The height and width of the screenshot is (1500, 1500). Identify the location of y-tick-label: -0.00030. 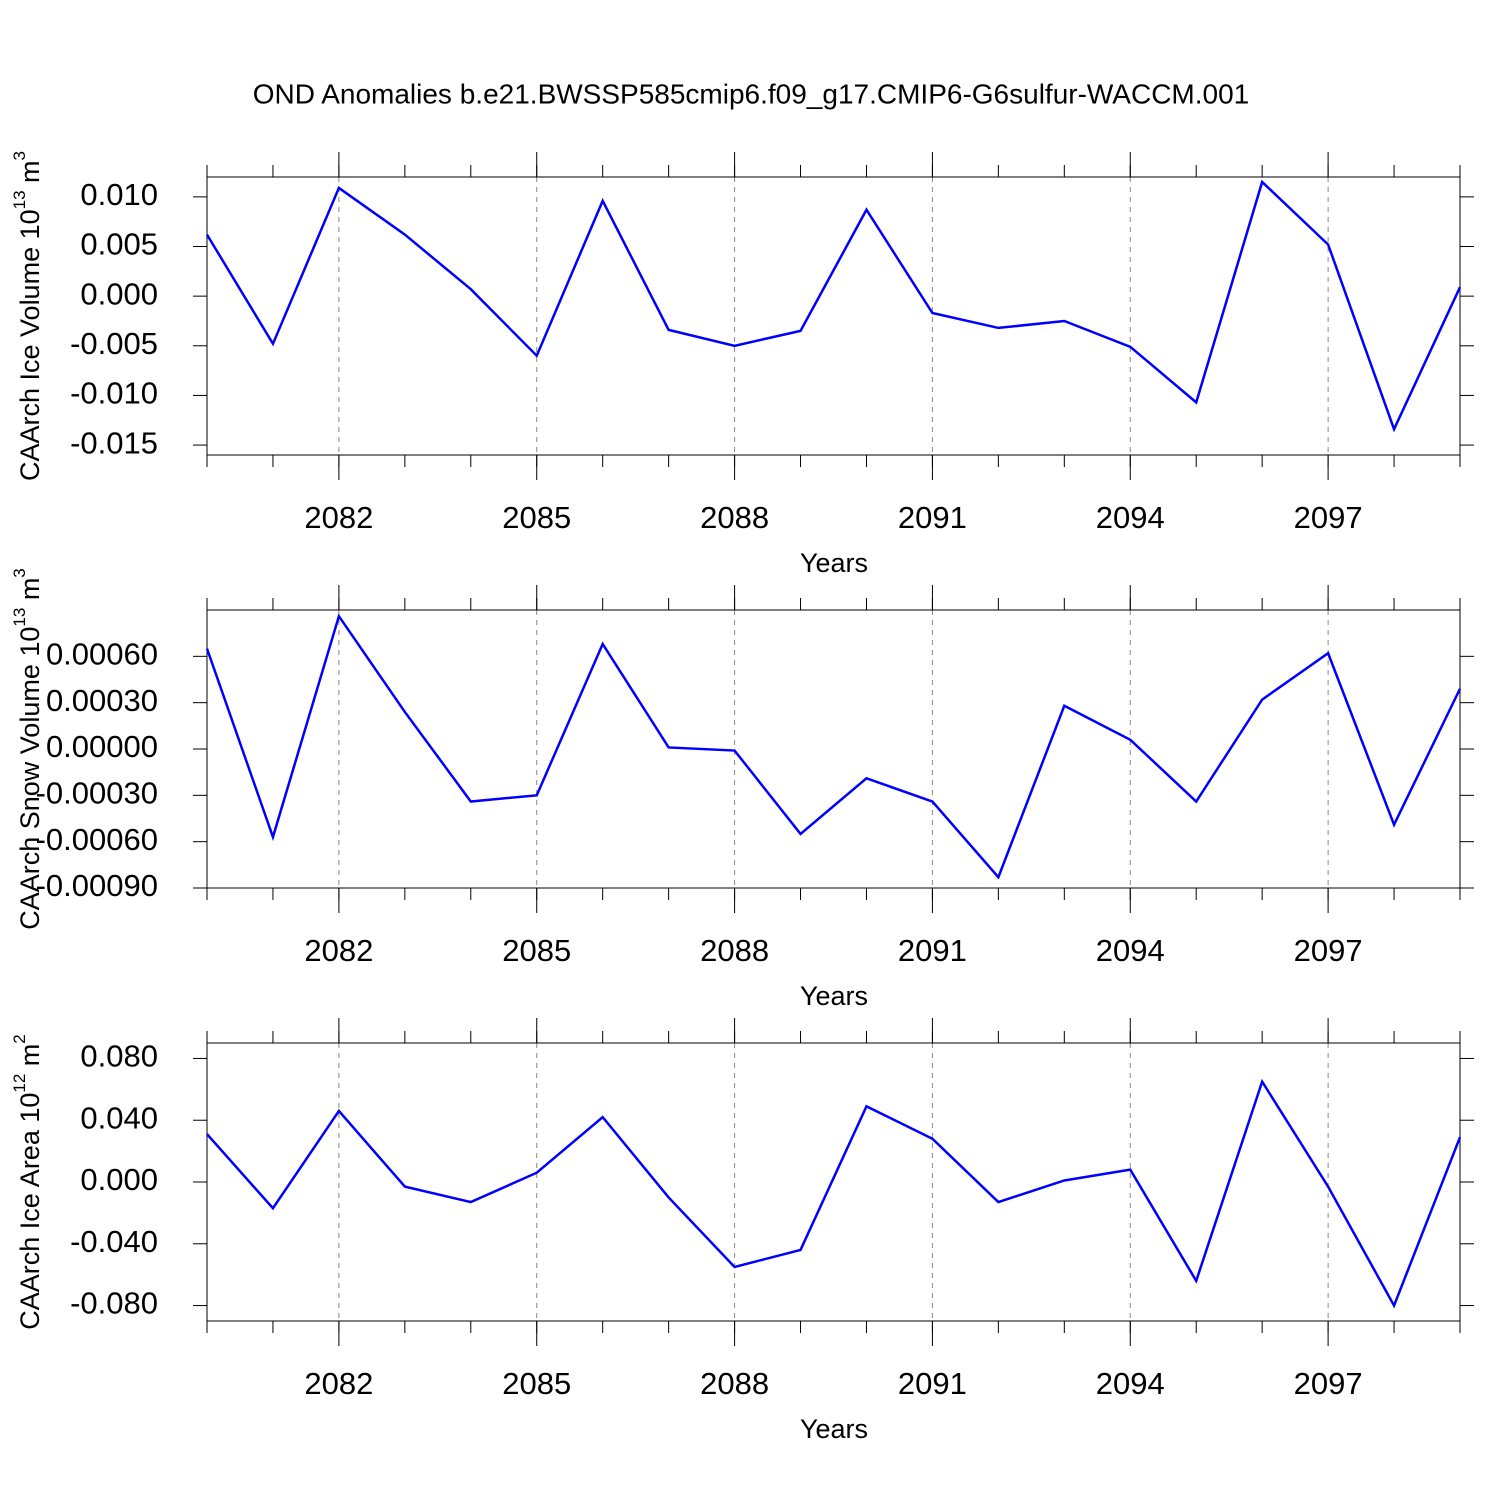
(97, 793).